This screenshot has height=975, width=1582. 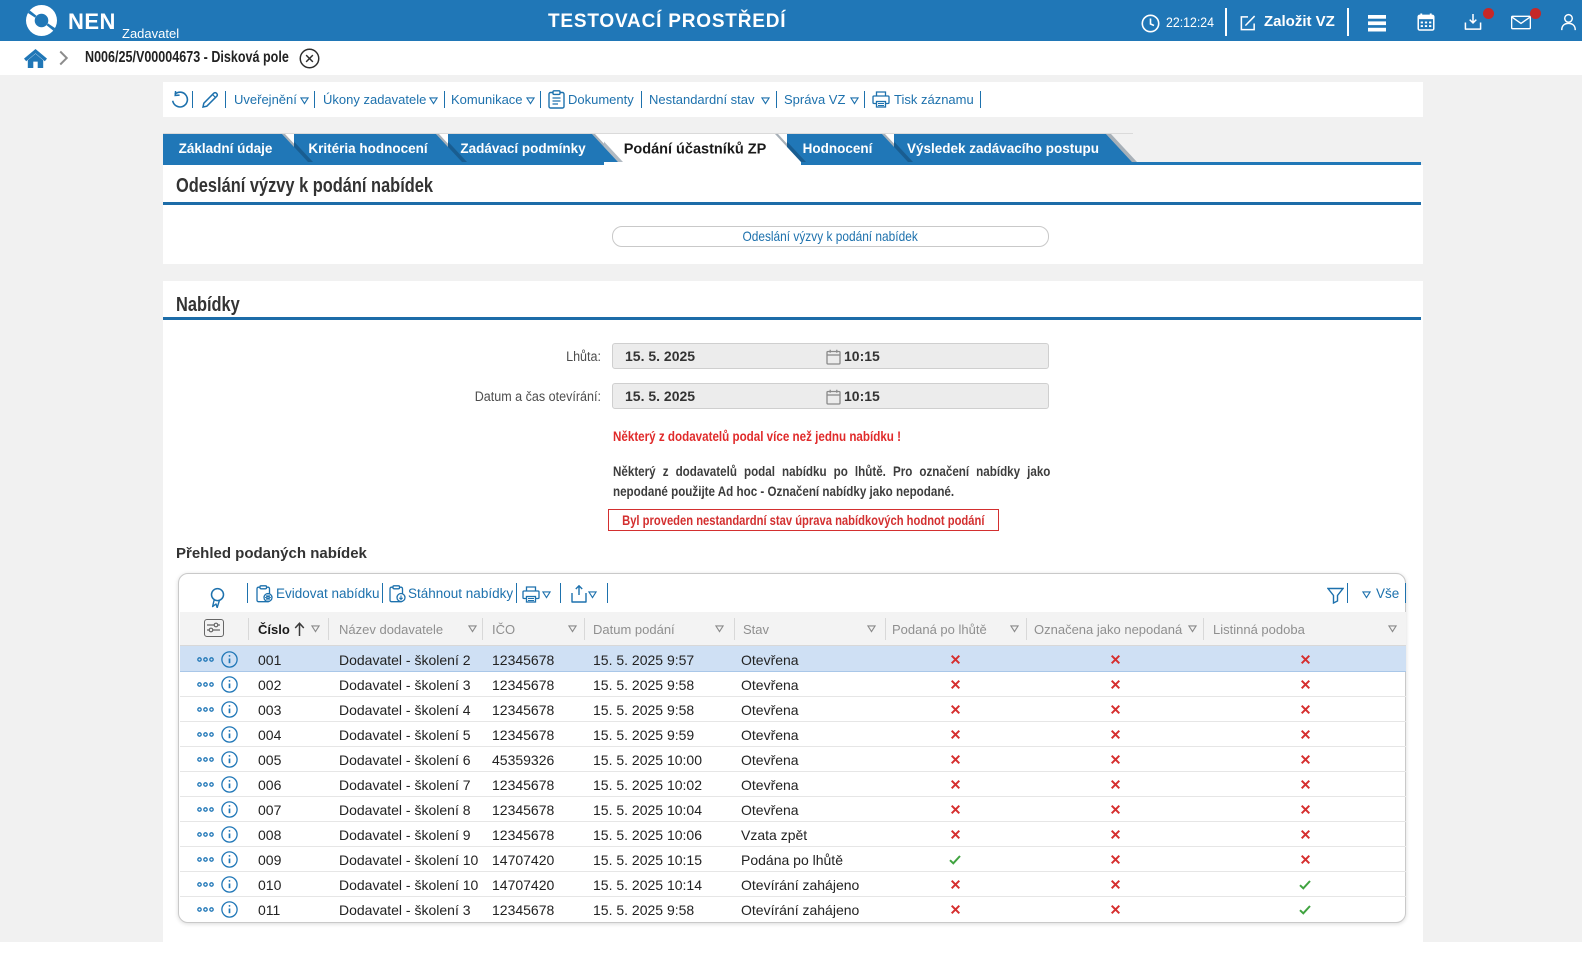 What do you see at coordinates (226, 148) in the screenshot?
I see `svg-text: Základní údaje` at bounding box center [226, 148].